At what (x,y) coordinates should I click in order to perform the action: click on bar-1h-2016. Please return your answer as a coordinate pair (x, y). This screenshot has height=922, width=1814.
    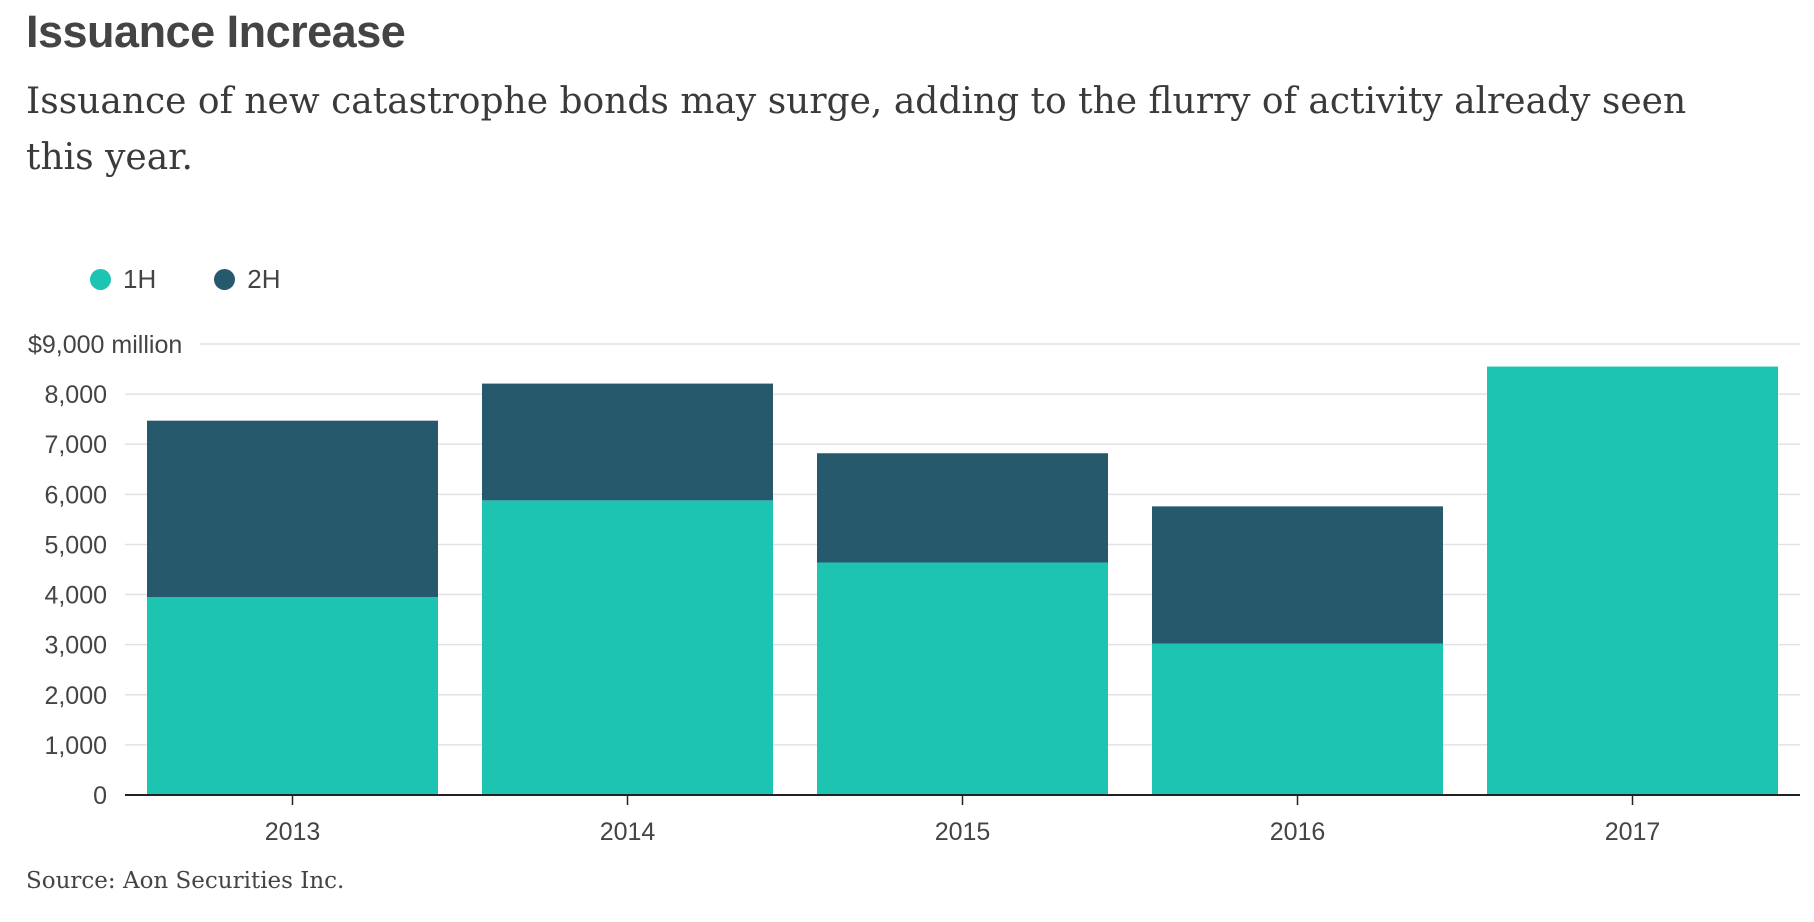
    Looking at the image, I should click on (1297, 719).